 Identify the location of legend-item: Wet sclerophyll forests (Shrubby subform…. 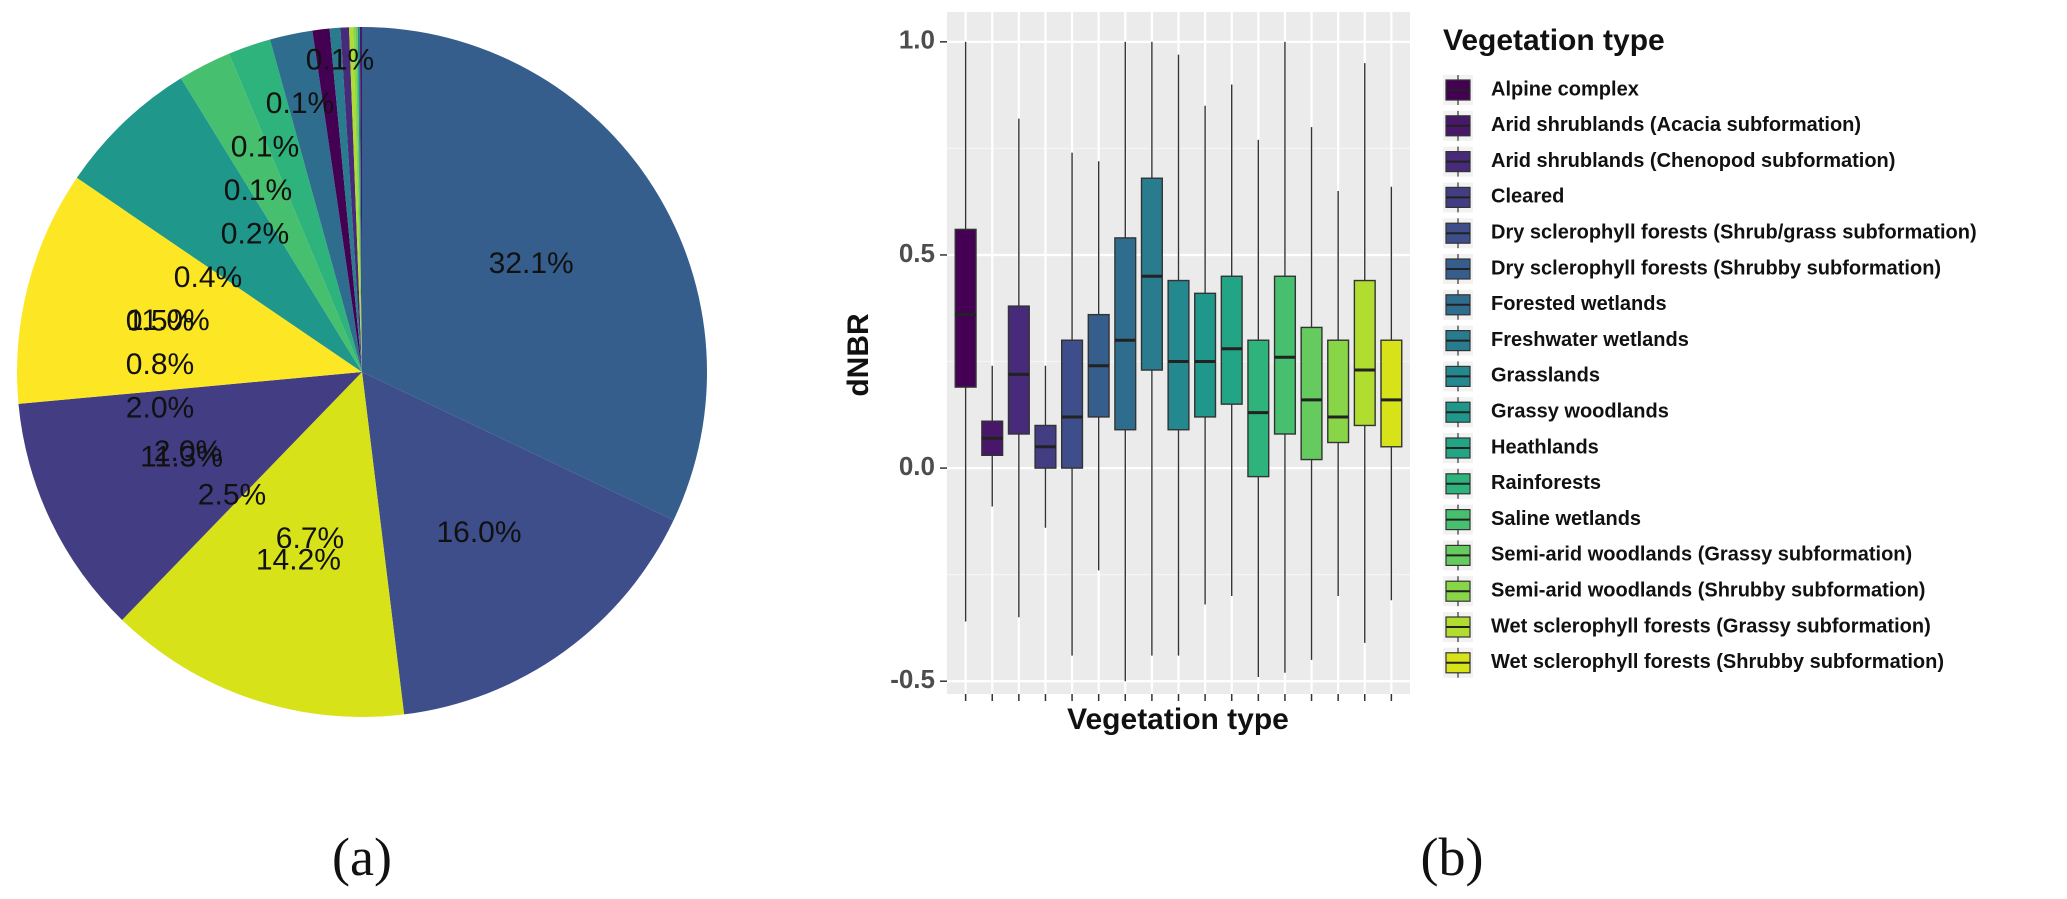
(1693, 662).